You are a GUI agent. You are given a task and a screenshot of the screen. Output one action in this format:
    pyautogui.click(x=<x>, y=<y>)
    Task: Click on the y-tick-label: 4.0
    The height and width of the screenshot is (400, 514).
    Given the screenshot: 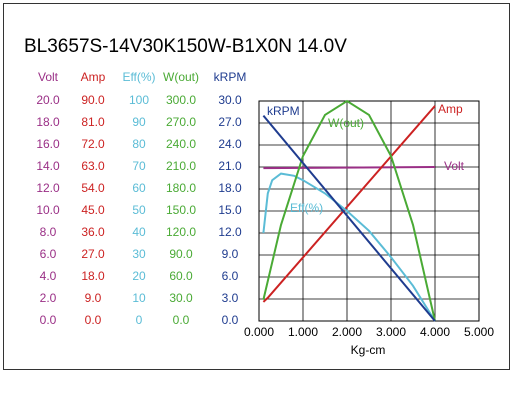 What is the action you would take?
    pyautogui.click(x=48, y=276)
    